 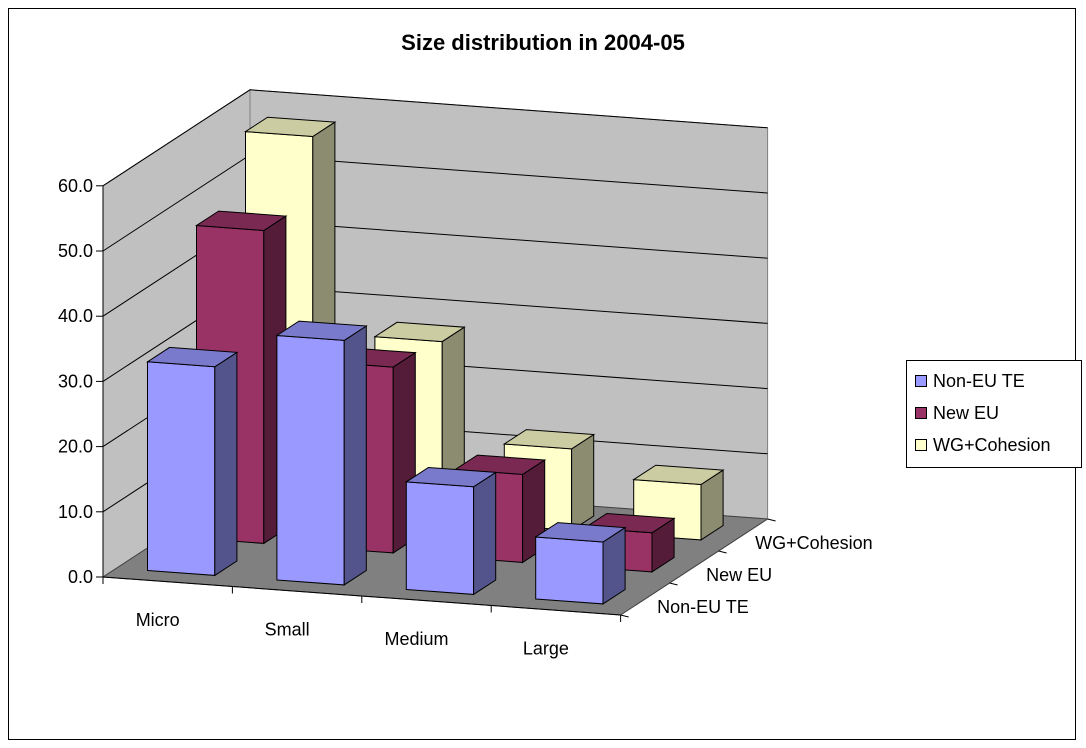 I want to click on legend-label-wg-cohesion: WG+Cohesion, so click(x=992, y=444).